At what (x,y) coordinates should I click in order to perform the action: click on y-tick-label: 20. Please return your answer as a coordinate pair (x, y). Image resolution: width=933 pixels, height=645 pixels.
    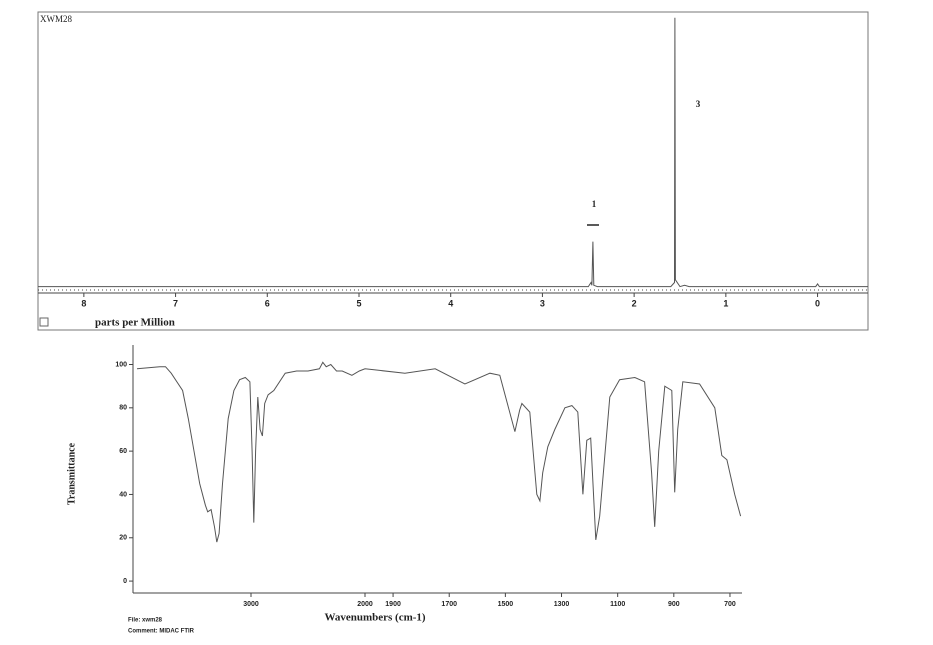
    Looking at the image, I should click on (123, 538).